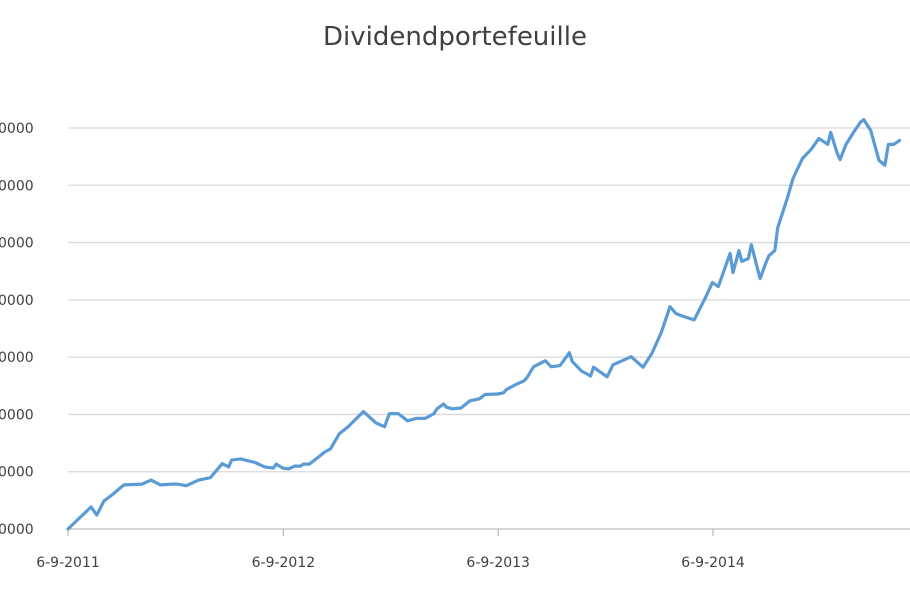 The image size is (910, 596). What do you see at coordinates (68, 563) in the screenshot?
I see `x-tick-label: 6-9-2011` at bounding box center [68, 563].